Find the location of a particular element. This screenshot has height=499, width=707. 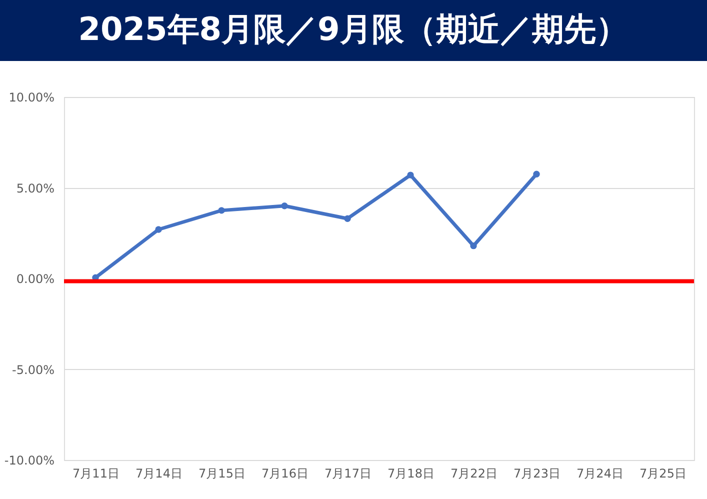

x-tick-label: 7月11日 is located at coordinates (96, 473).